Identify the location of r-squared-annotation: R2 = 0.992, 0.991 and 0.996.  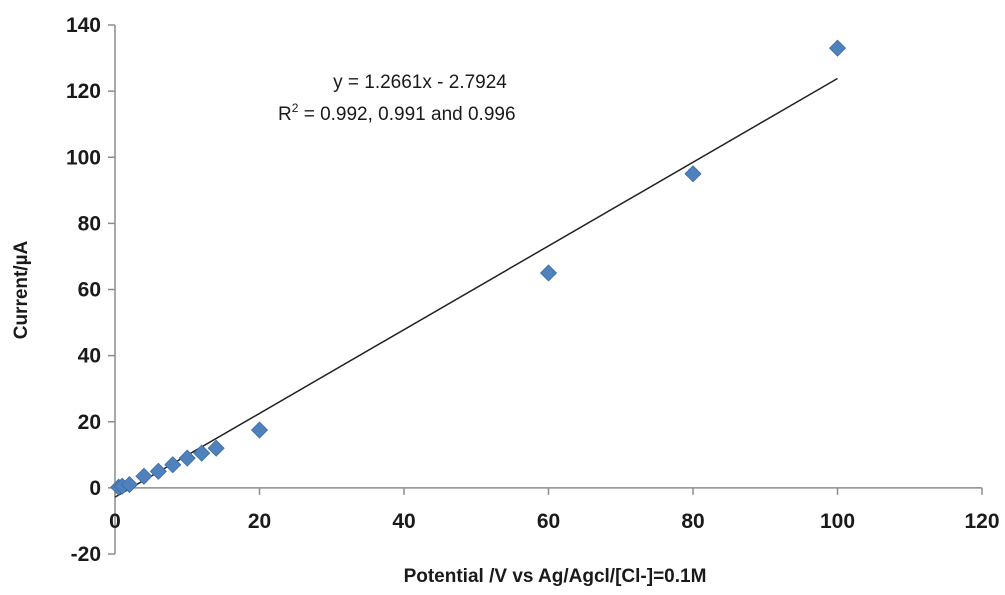
(397, 113).